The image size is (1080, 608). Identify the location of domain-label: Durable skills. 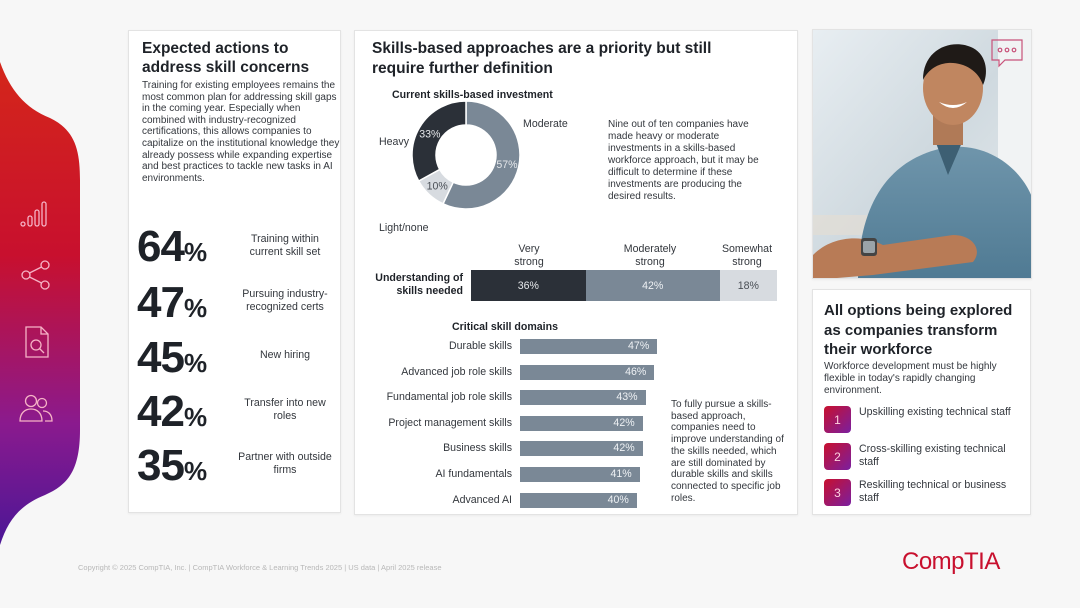
(480, 346).